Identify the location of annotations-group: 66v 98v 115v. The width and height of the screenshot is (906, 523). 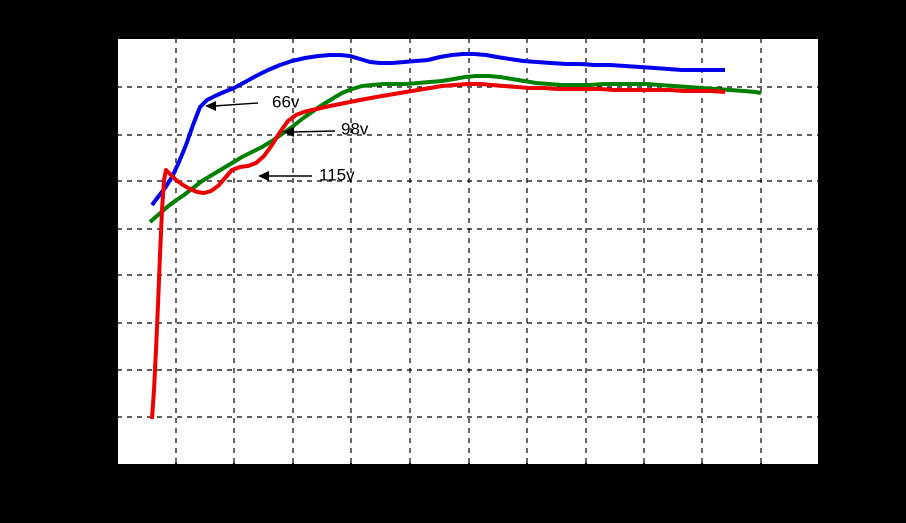
(287, 138).